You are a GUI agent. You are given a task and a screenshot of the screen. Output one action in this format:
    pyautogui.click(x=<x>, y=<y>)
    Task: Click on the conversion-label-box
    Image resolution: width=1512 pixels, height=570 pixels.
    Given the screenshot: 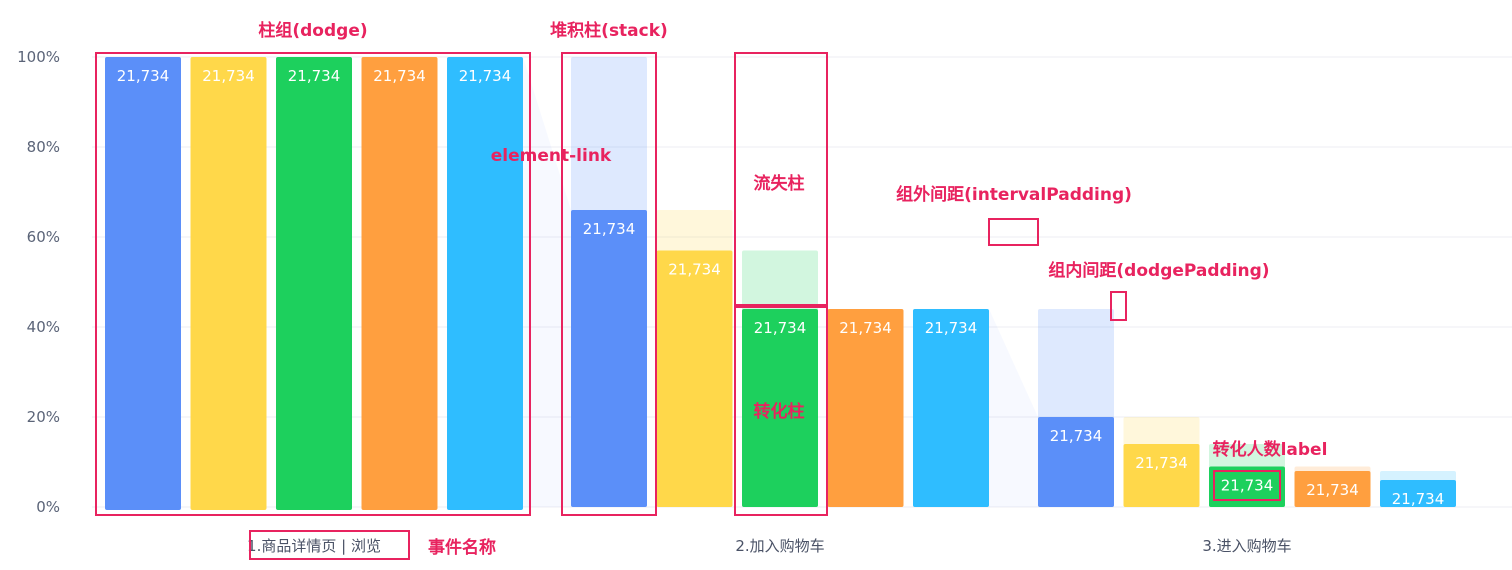 What is the action you would take?
    pyautogui.click(x=1247, y=485)
    